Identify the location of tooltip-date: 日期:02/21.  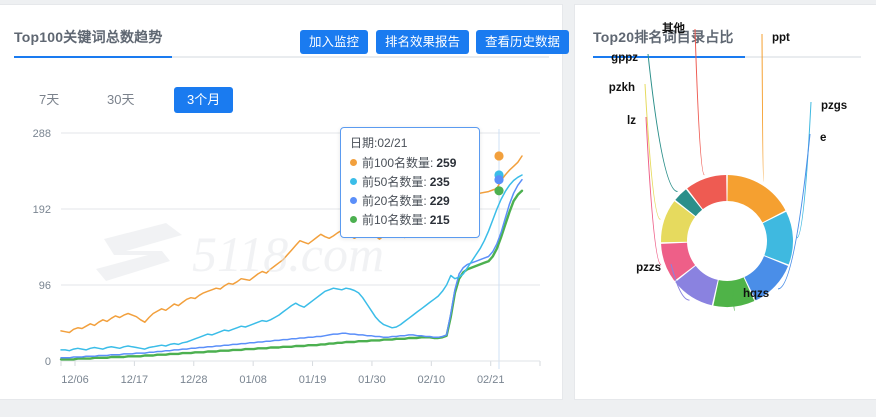
(379, 143).